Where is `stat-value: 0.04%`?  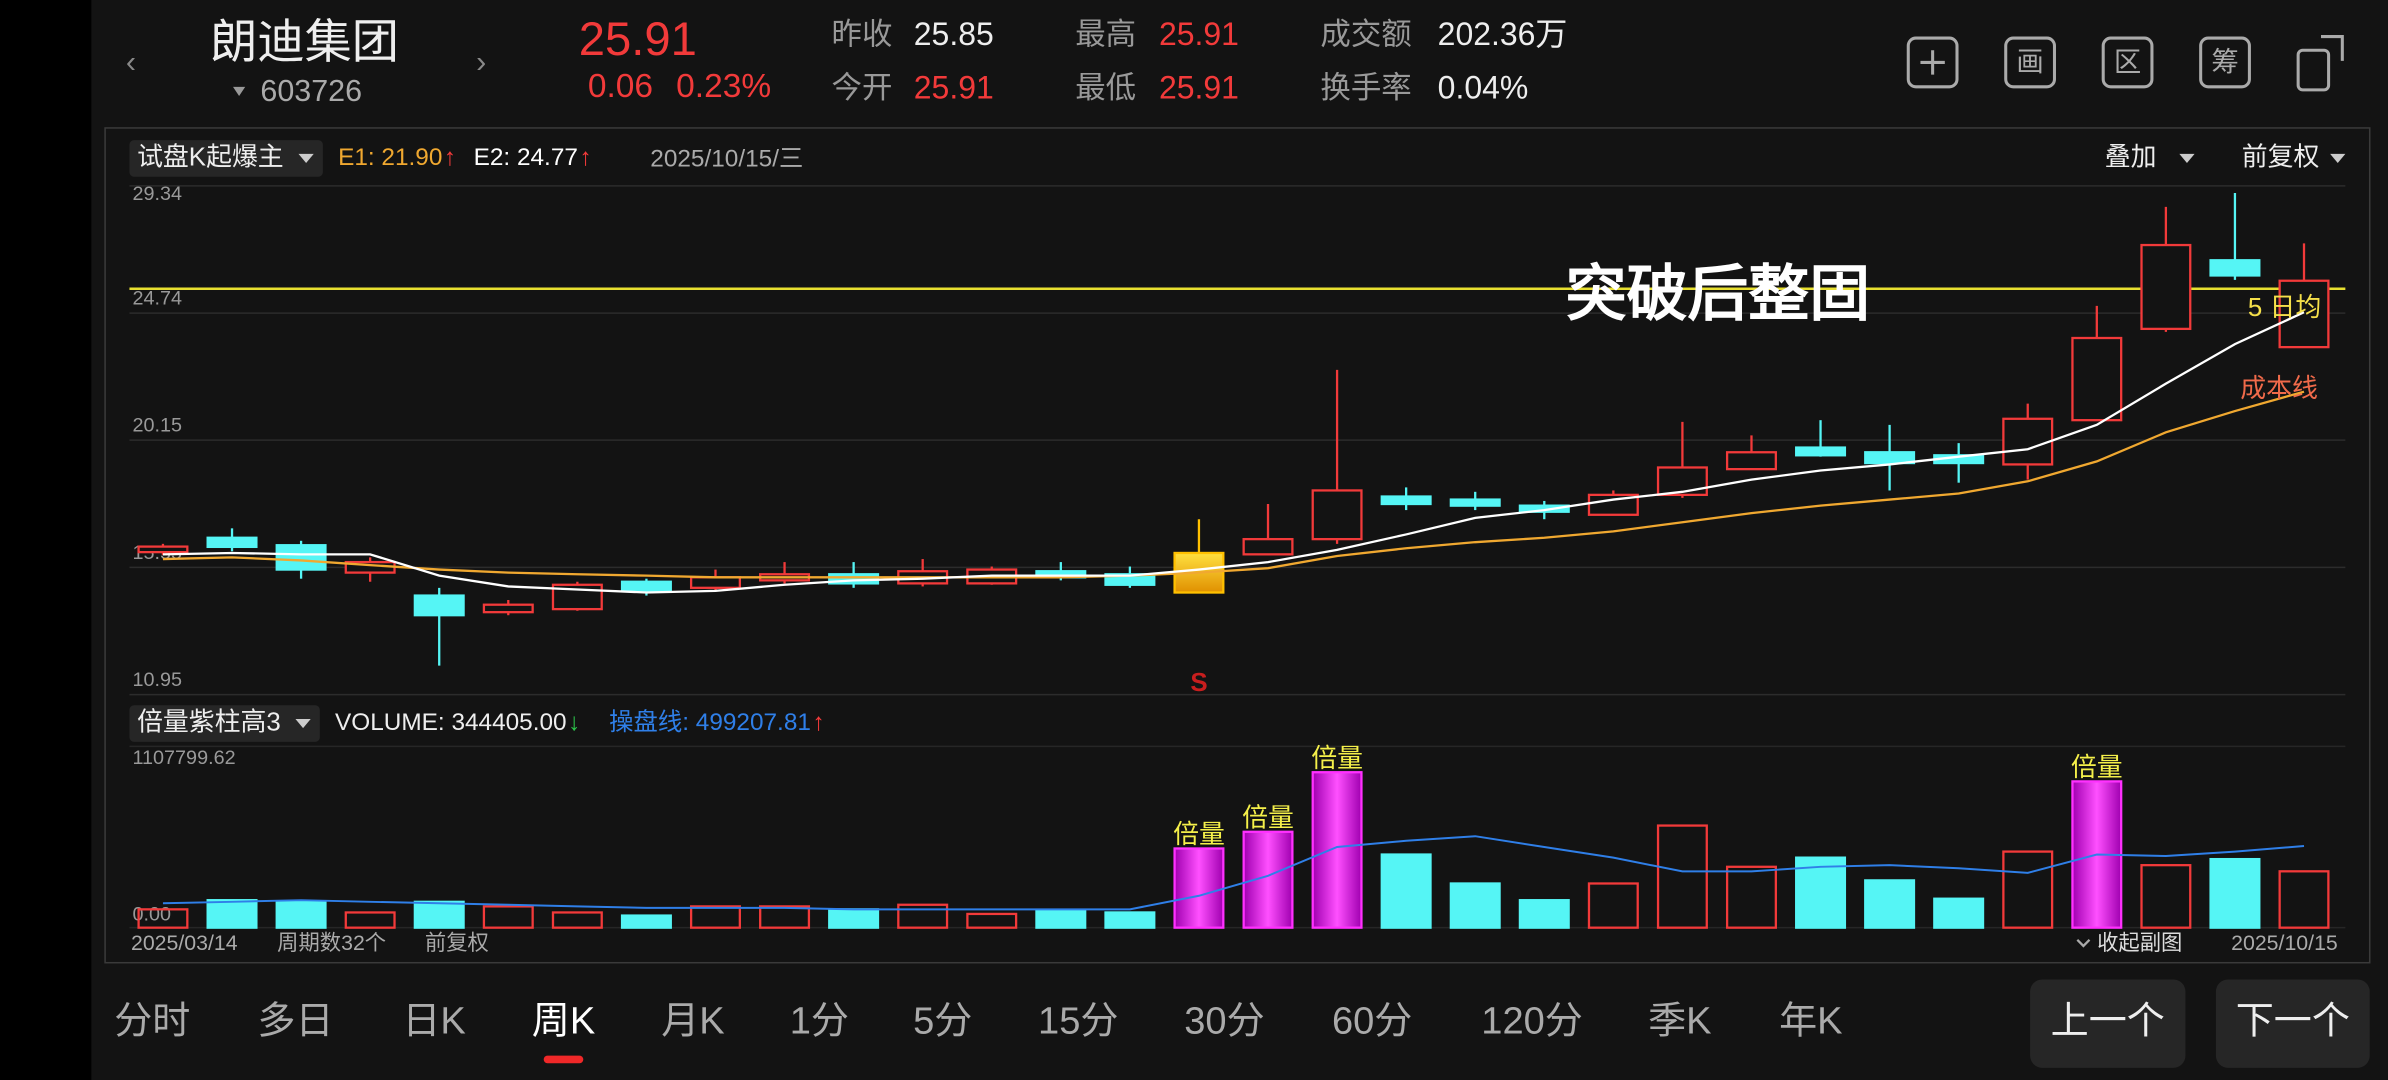 stat-value: 0.04% is located at coordinates (1483, 87).